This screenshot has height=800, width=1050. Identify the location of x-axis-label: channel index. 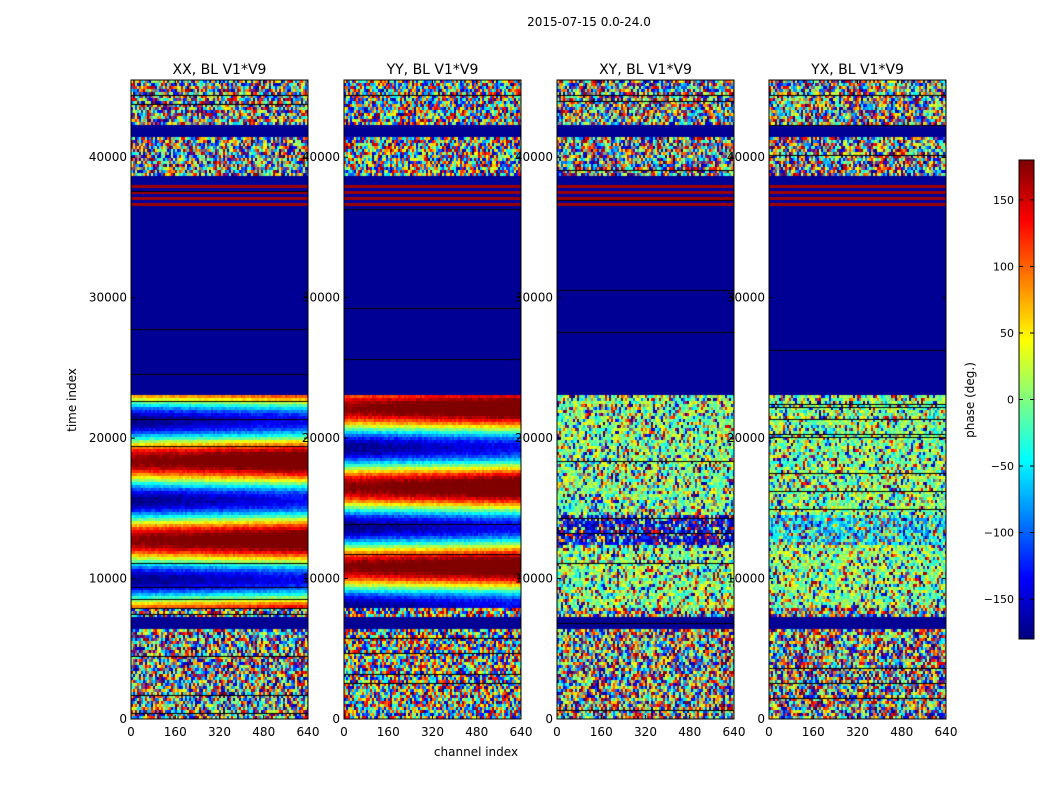
(476, 752).